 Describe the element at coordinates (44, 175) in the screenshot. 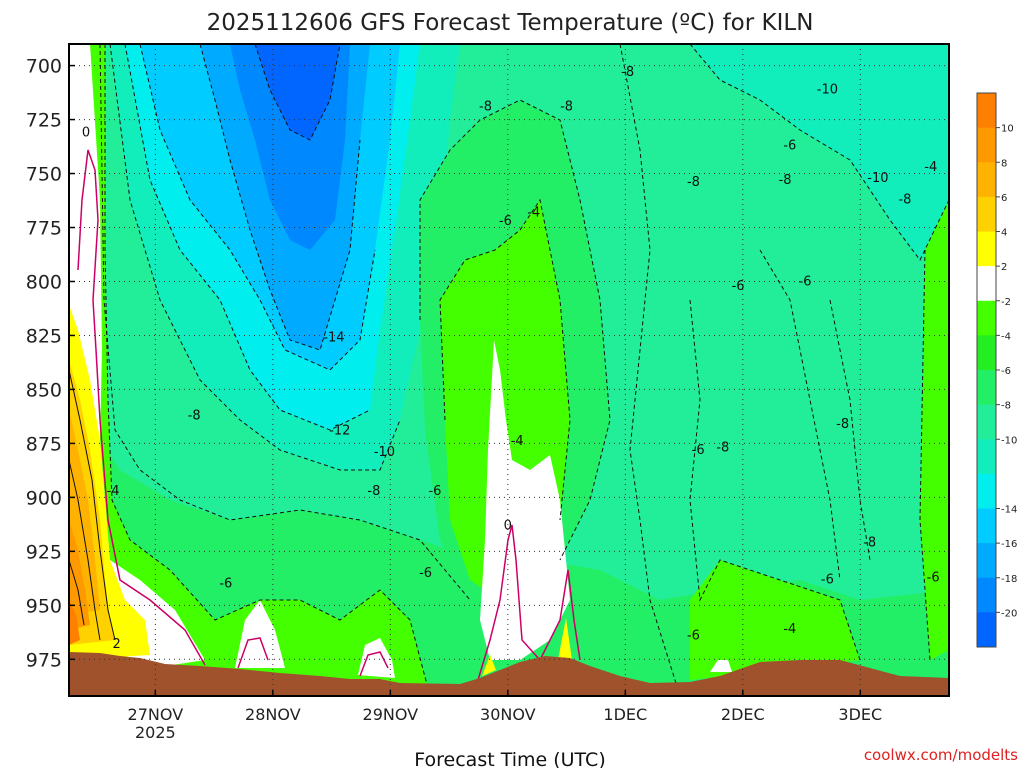

I see `y-tick-label: 750` at that location.